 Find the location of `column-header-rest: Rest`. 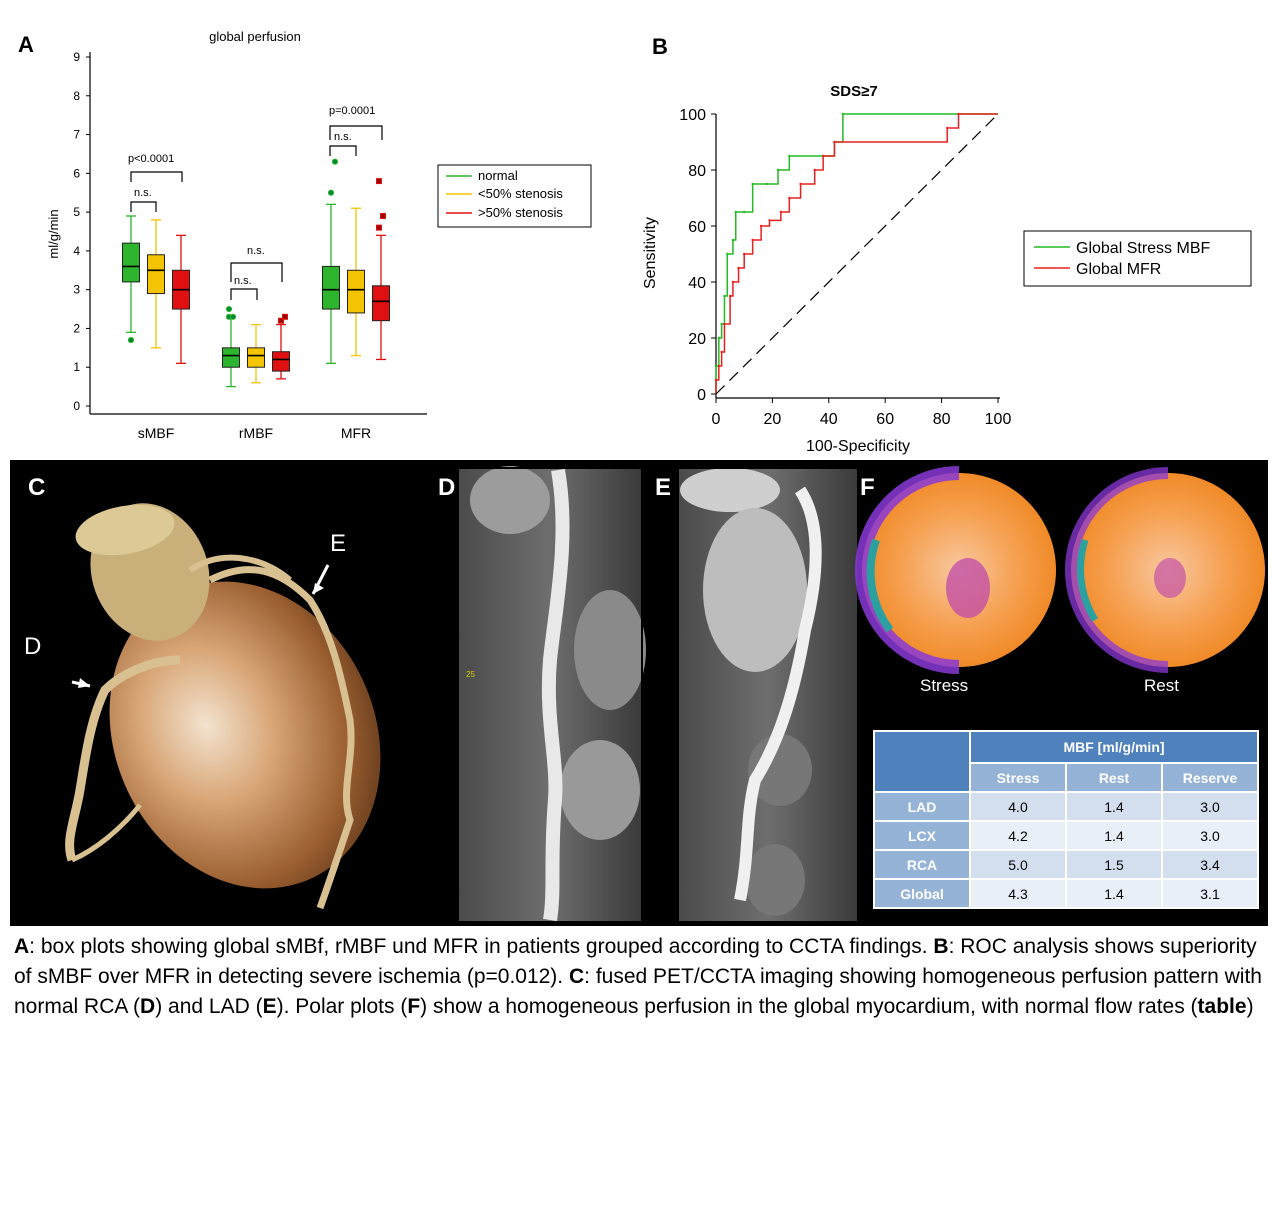

column-header-rest: Rest is located at coordinates (1114, 777).